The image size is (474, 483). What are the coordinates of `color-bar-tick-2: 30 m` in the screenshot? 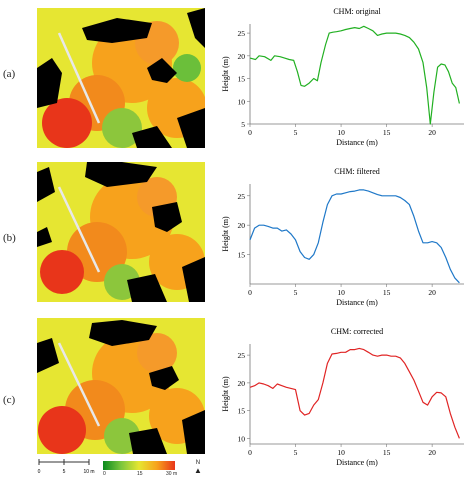 It's located at (172, 474).